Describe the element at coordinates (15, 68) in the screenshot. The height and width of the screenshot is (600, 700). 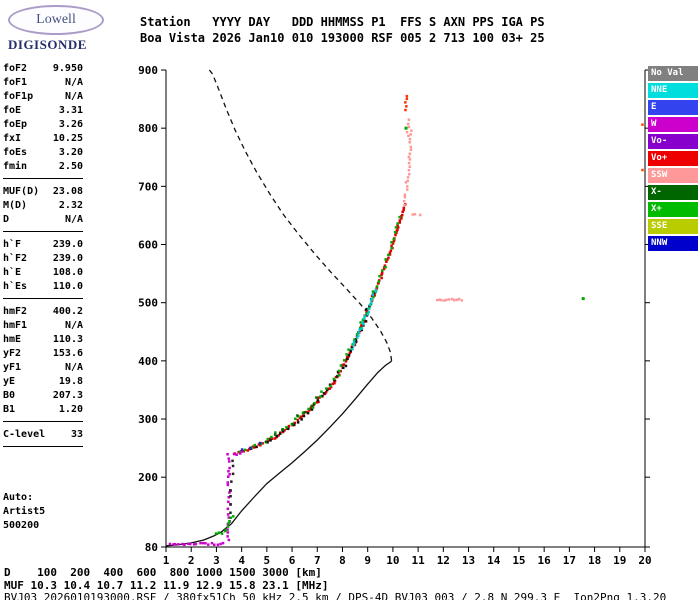
I see `parameter-label: foF2` at that location.